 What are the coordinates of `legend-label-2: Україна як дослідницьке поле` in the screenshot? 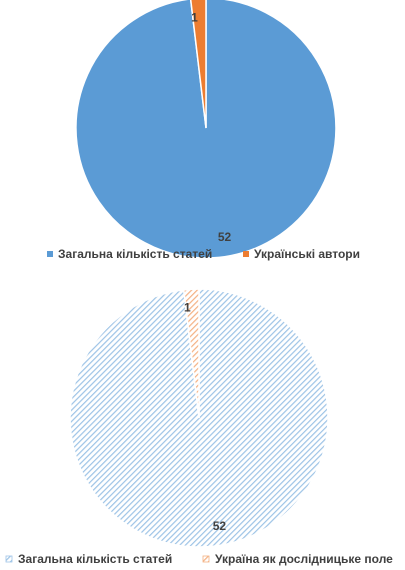 It's located at (304, 559).